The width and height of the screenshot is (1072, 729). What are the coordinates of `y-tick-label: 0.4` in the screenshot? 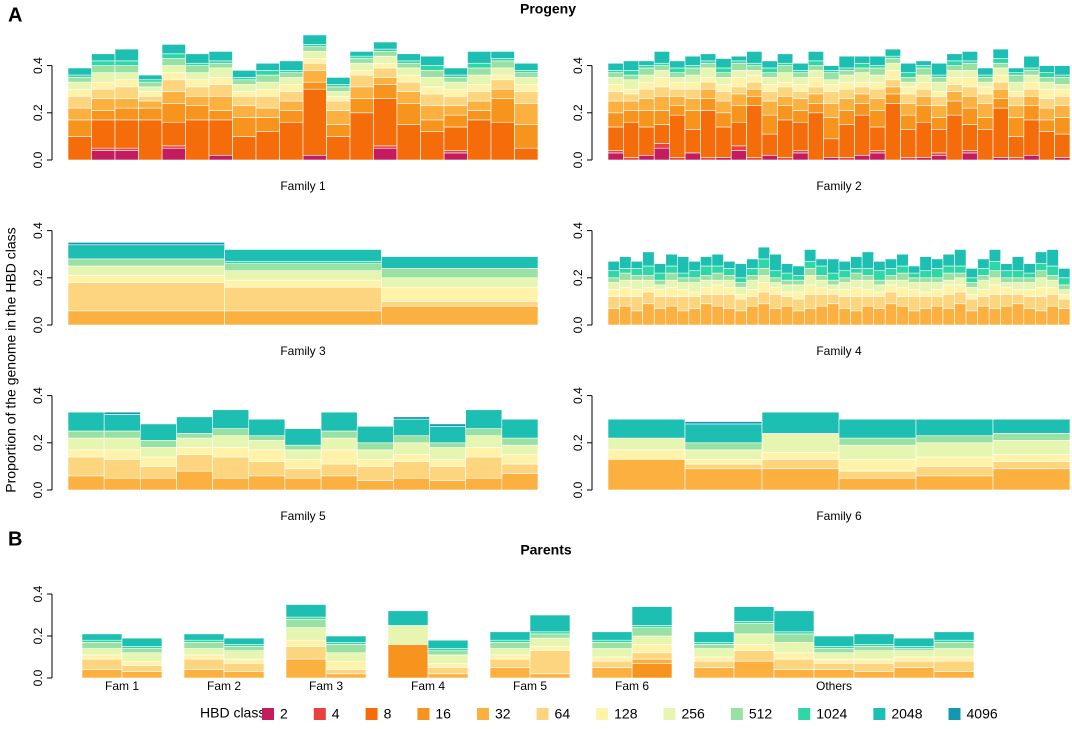 It's located at (38, 593).